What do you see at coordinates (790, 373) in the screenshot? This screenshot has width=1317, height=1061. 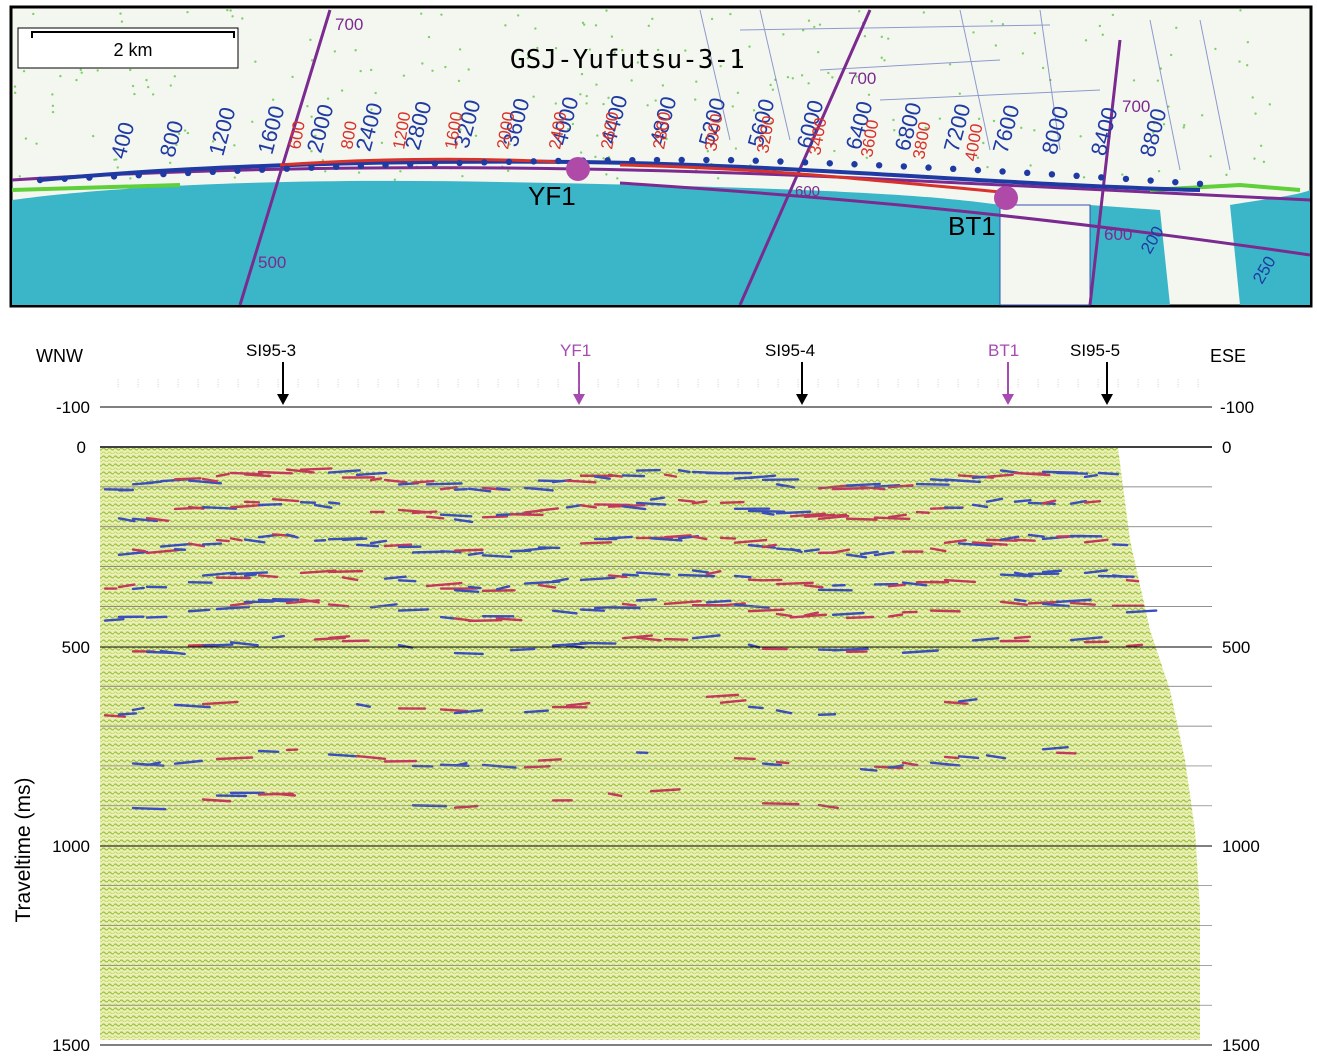 I see `marker-si95-4: SI95-4` at bounding box center [790, 373].